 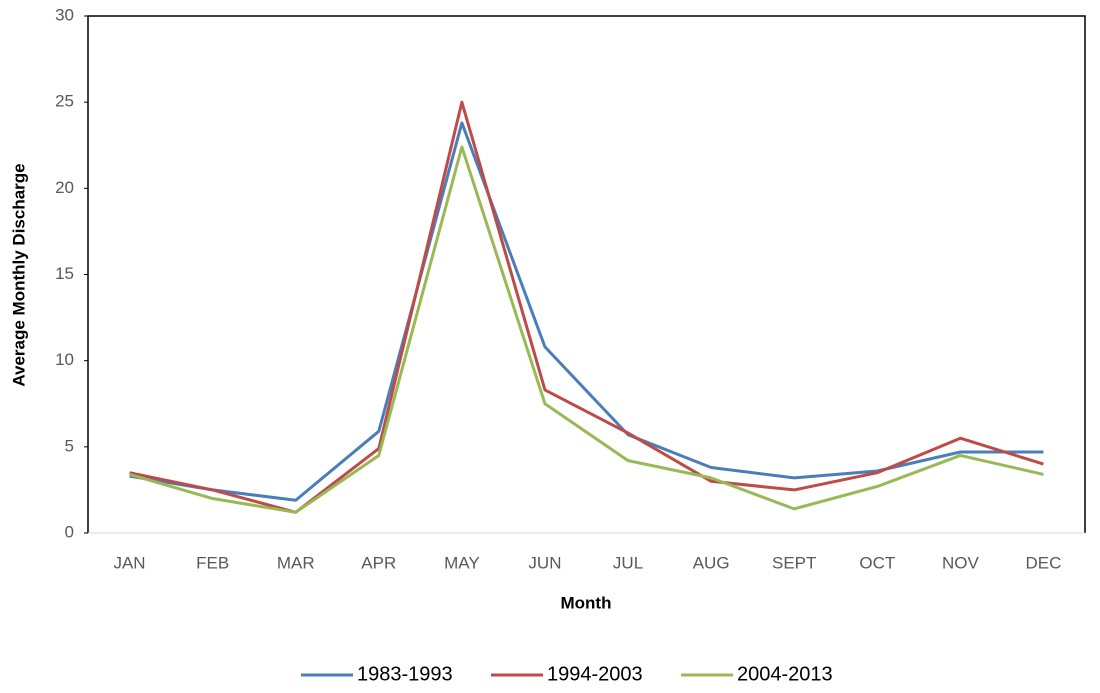 What do you see at coordinates (69, 531) in the screenshot?
I see `y-tick-label: 0` at bounding box center [69, 531].